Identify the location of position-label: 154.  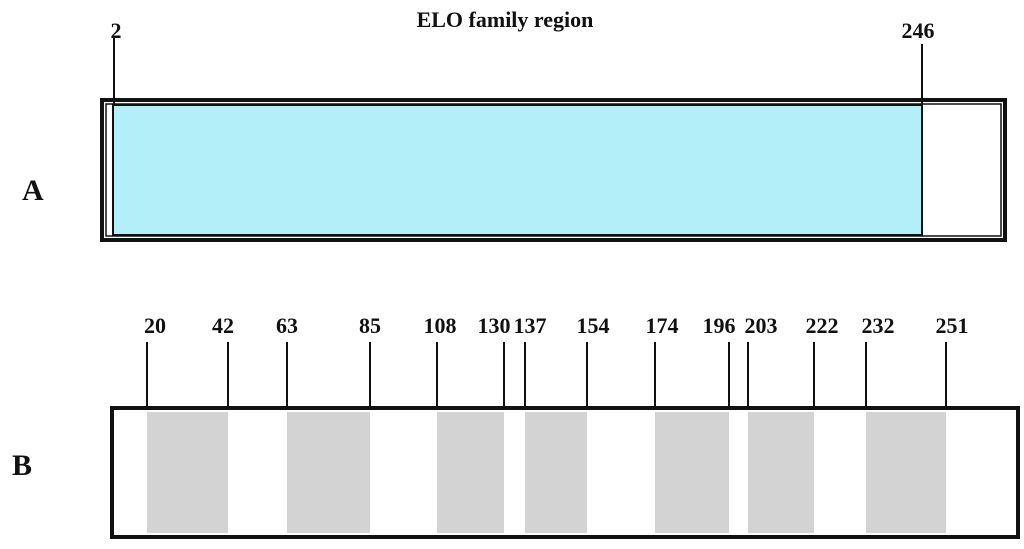
(593, 325).